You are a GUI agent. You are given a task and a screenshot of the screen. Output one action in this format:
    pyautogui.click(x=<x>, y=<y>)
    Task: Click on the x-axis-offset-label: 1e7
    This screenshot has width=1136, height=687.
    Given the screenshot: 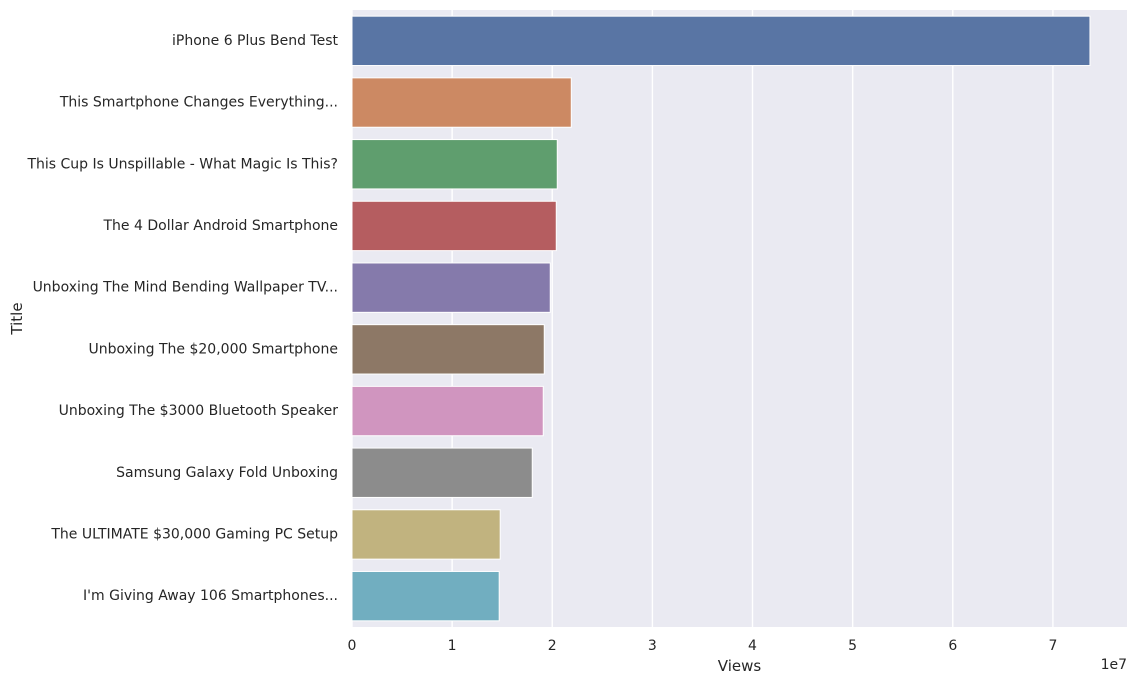 What is the action you would take?
    pyautogui.click(x=1114, y=665)
    